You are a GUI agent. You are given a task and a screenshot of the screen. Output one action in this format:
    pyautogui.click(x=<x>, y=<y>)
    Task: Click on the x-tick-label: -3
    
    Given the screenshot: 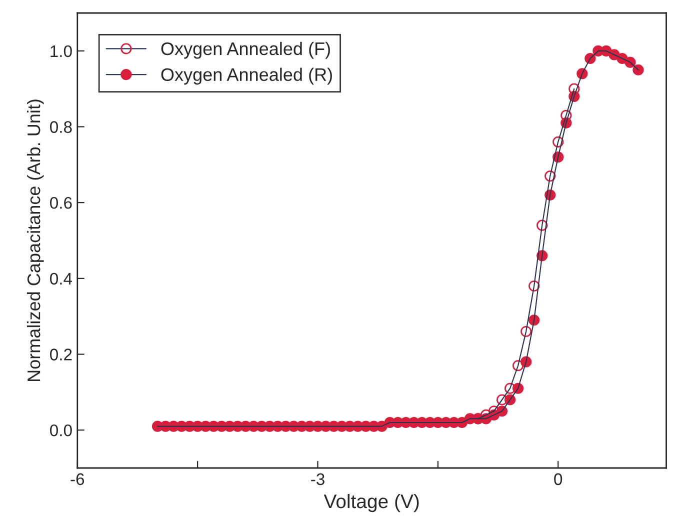 What is the action you would take?
    pyautogui.click(x=317, y=479)
    